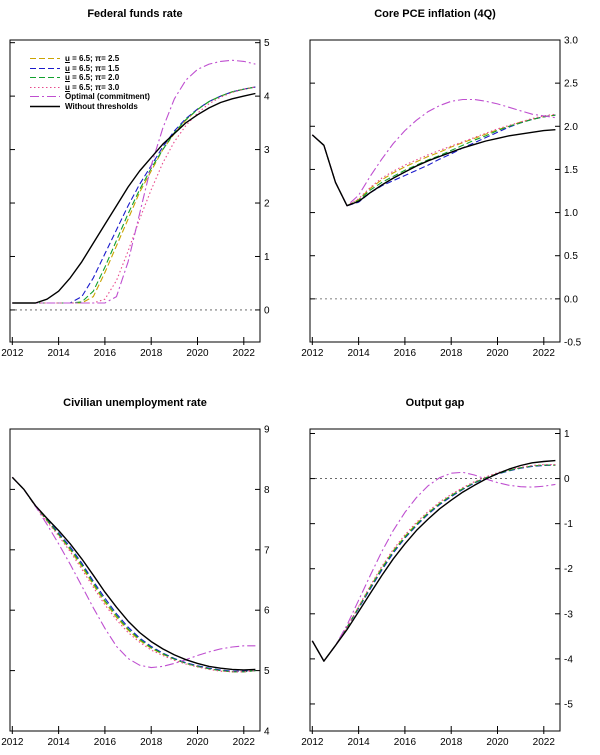 The width and height of the screenshot is (600, 755). What do you see at coordinates (107, 97) in the screenshot?
I see `legend-label: Optimal (commitment)` at bounding box center [107, 97].